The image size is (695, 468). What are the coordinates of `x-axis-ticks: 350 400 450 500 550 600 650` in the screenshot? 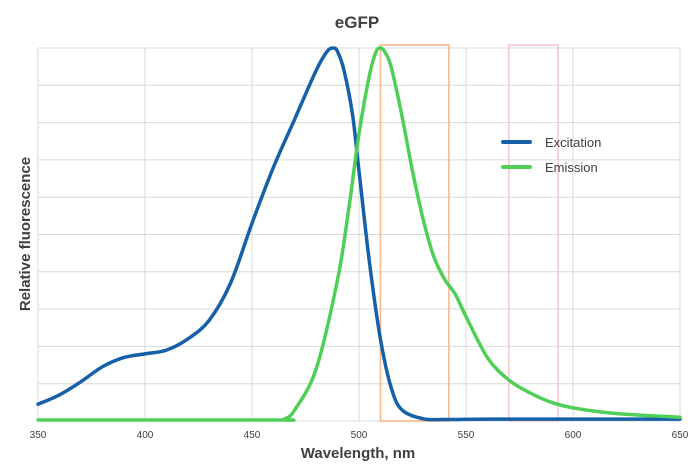 It's located at (359, 435).